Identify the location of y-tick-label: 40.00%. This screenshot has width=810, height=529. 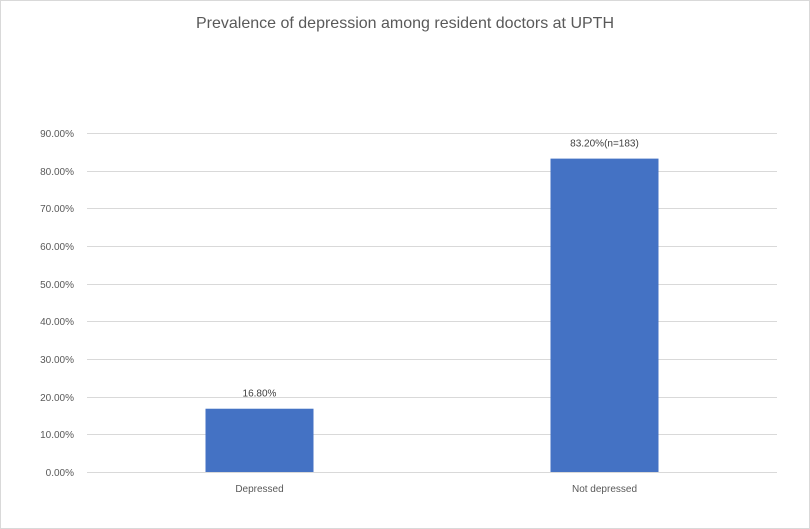
(57, 322).